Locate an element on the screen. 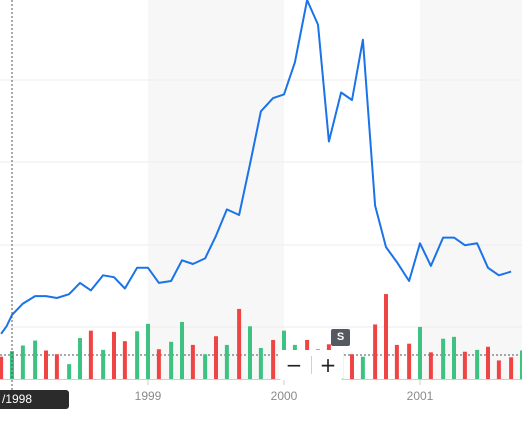 This screenshot has height=442, width=522. zoom-divider is located at coordinates (311, 365).